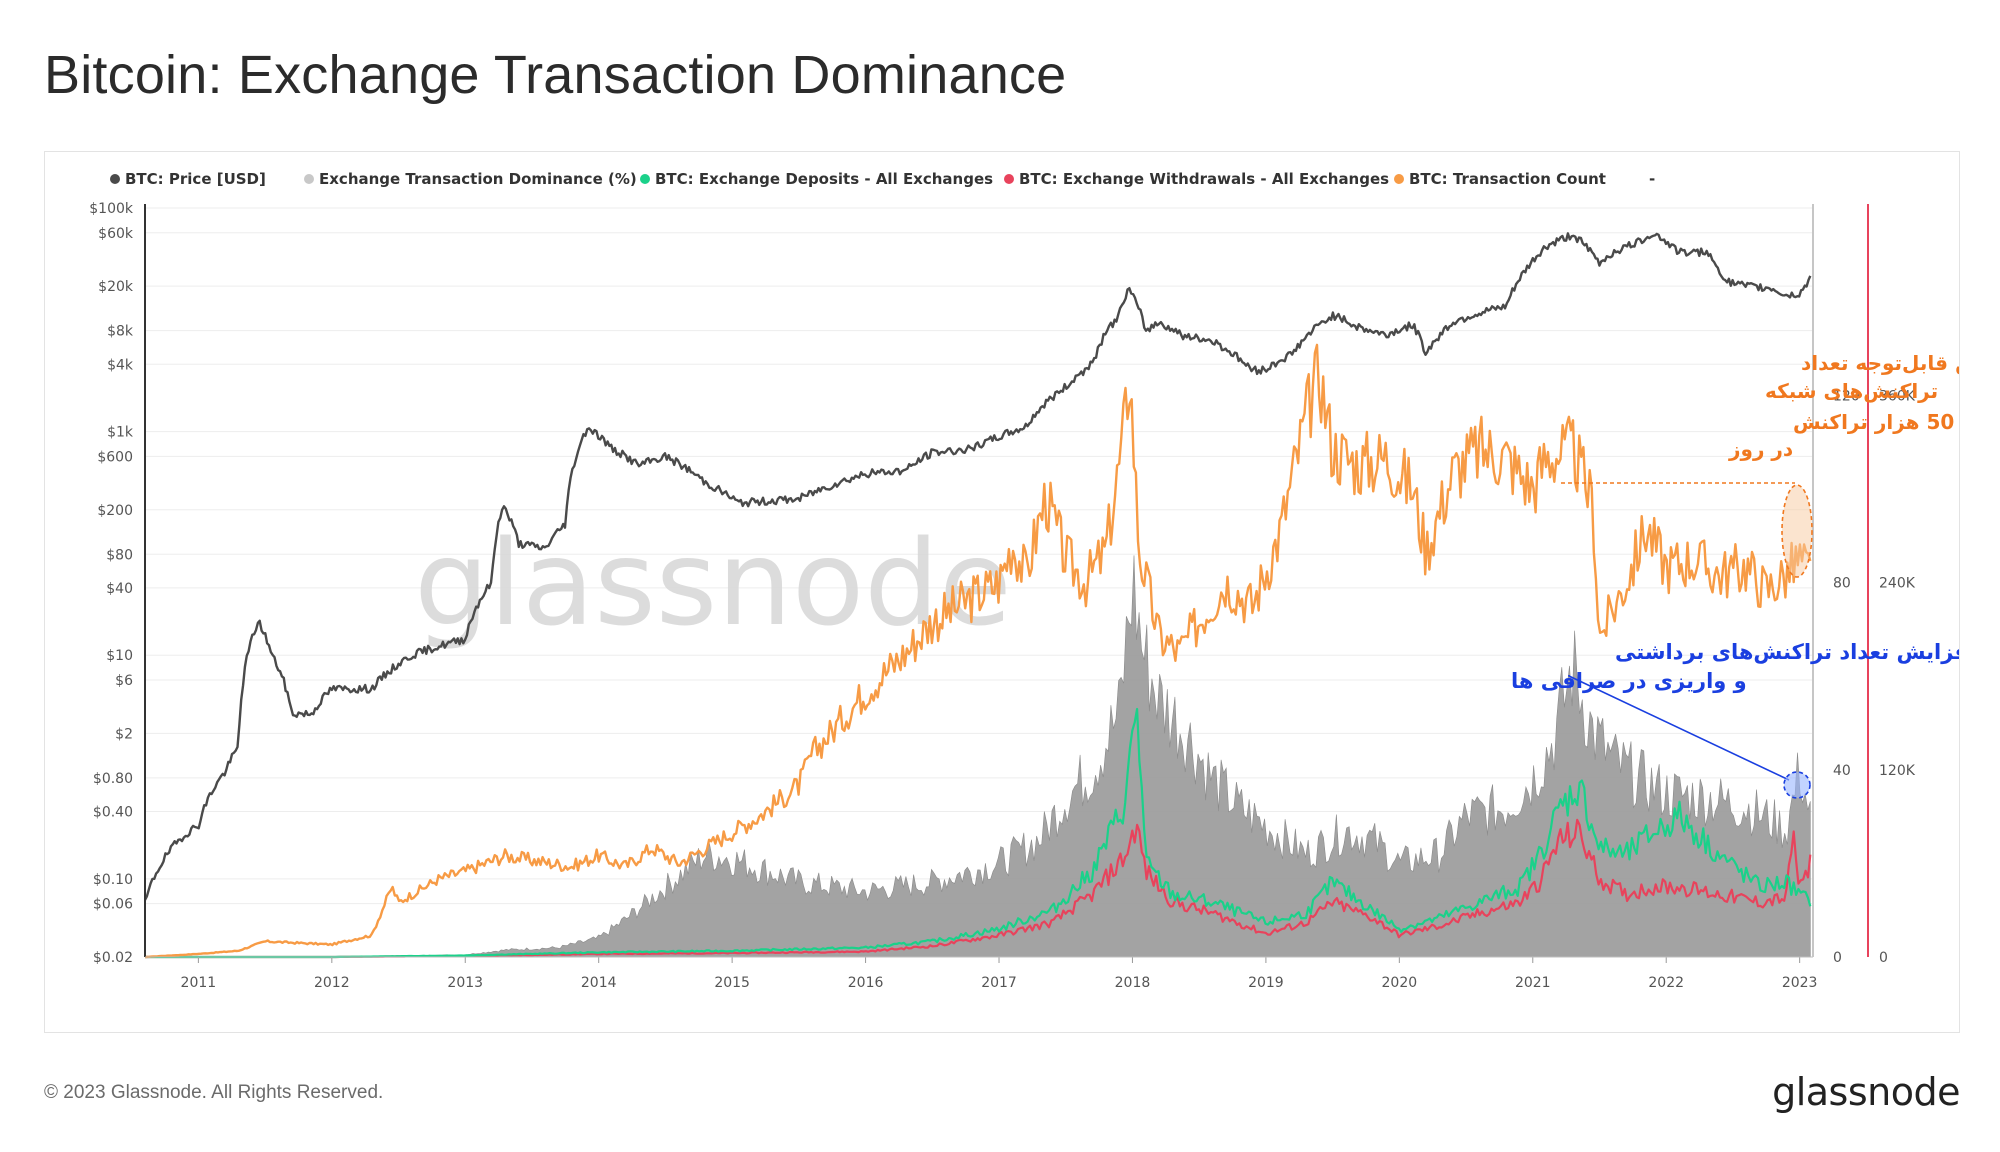 The height and width of the screenshot is (1152, 2000). What do you see at coordinates (1666, 983) in the screenshot?
I see `x-tick-label: 2022` at bounding box center [1666, 983].